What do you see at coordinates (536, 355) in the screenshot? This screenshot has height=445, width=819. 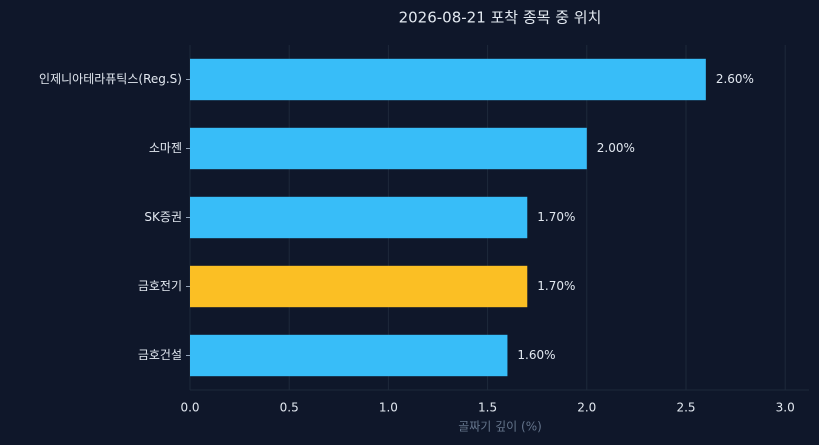 I see `value-label: 1.60%` at bounding box center [536, 355].